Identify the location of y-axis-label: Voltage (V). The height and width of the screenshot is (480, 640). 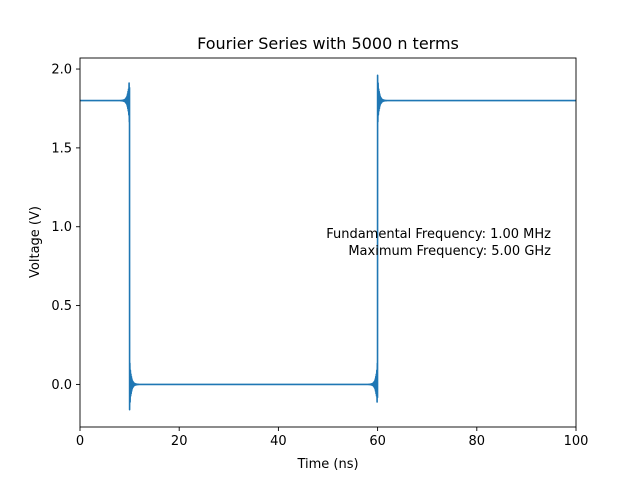
(35, 242).